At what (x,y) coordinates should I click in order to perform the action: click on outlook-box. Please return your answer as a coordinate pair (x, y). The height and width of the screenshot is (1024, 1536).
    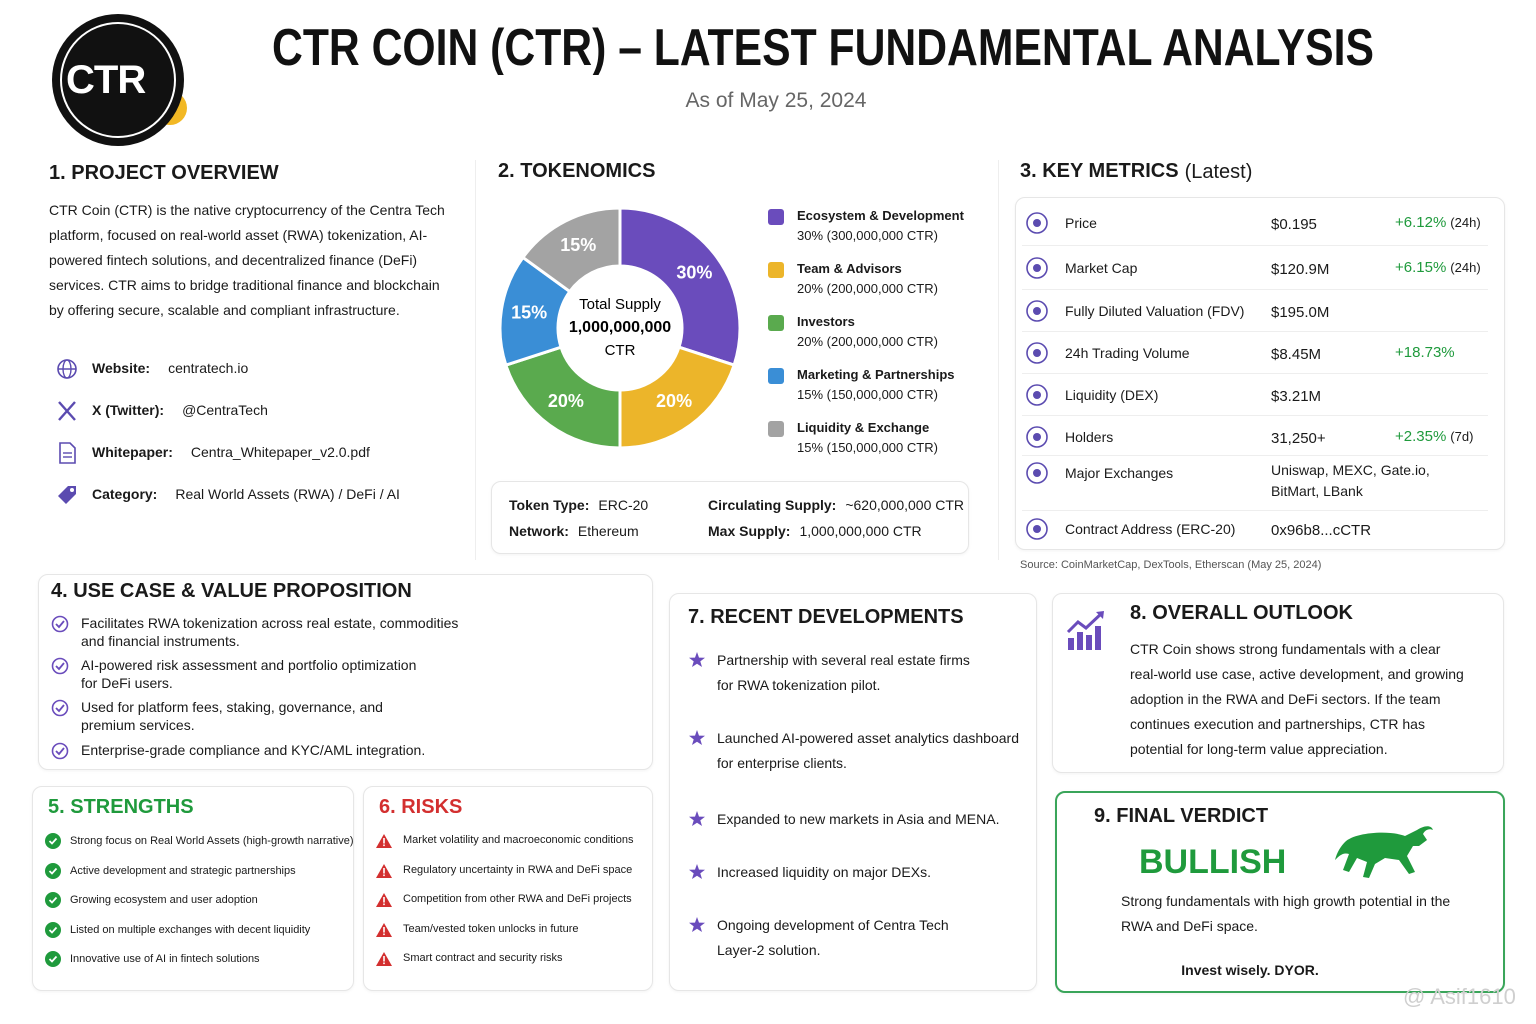
    Looking at the image, I should click on (1278, 683).